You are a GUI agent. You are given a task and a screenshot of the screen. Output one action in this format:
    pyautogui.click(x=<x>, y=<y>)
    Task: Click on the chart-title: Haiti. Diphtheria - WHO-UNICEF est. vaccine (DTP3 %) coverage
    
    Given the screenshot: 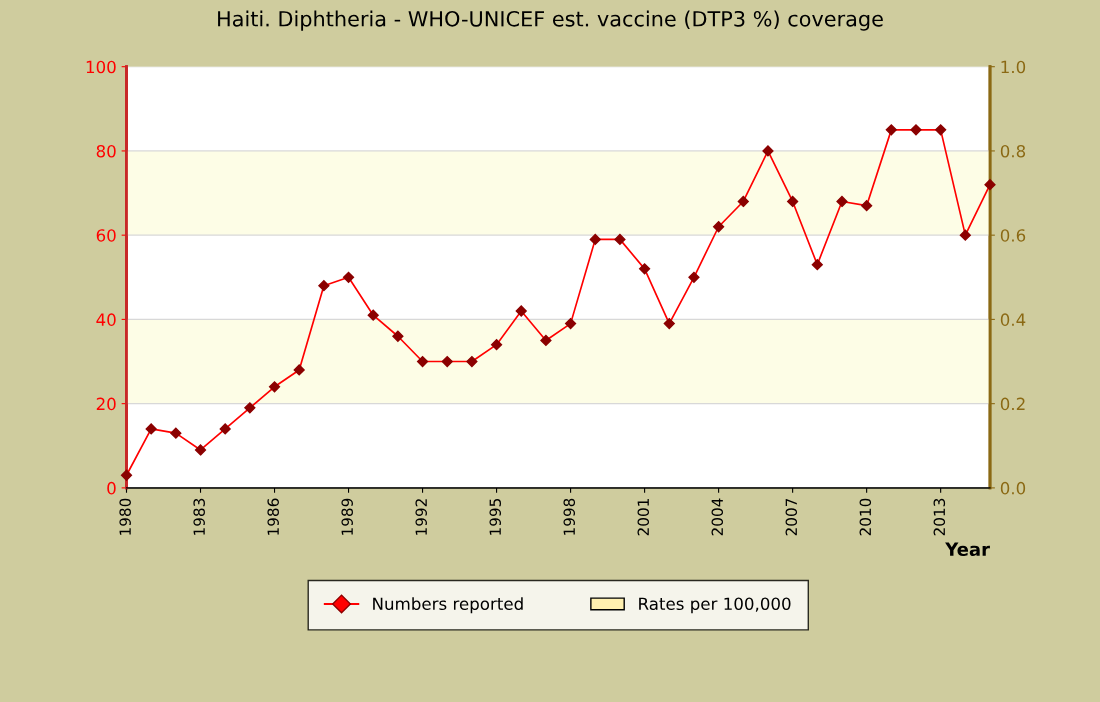 What is the action you would take?
    pyautogui.click(x=550, y=20)
    